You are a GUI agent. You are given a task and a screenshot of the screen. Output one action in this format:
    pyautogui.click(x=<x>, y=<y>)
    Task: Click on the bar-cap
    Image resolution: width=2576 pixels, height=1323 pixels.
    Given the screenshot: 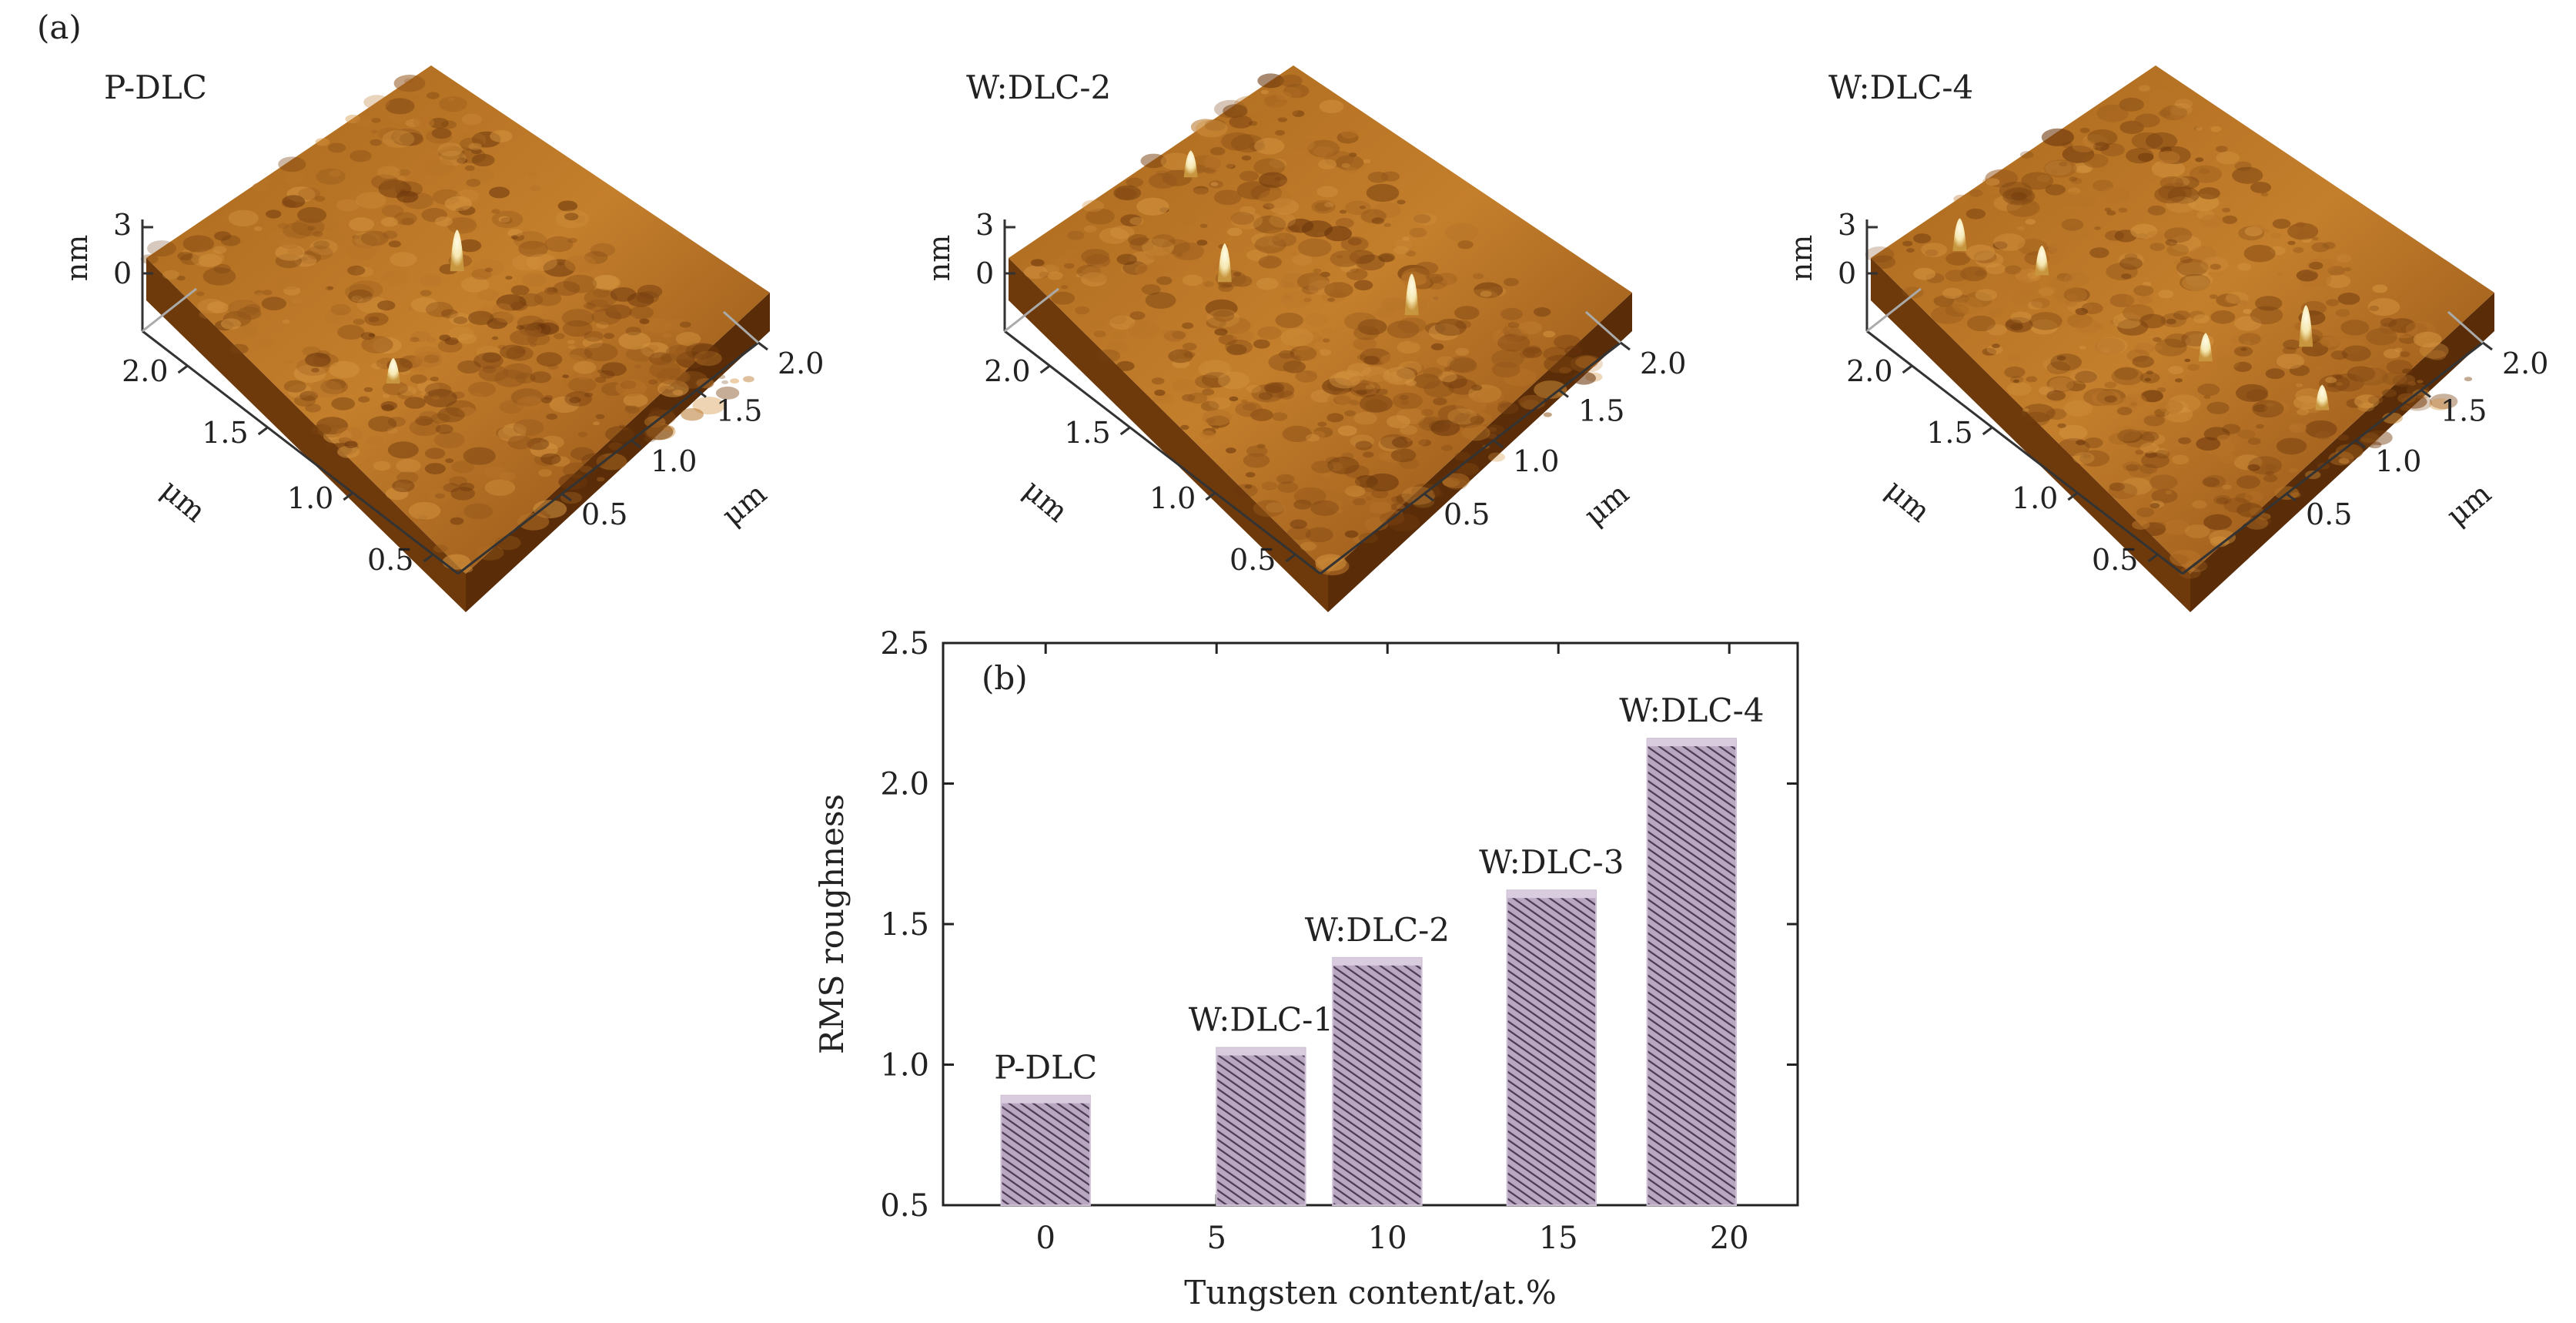 What is the action you would take?
    pyautogui.click(x=1378, y=961)
    